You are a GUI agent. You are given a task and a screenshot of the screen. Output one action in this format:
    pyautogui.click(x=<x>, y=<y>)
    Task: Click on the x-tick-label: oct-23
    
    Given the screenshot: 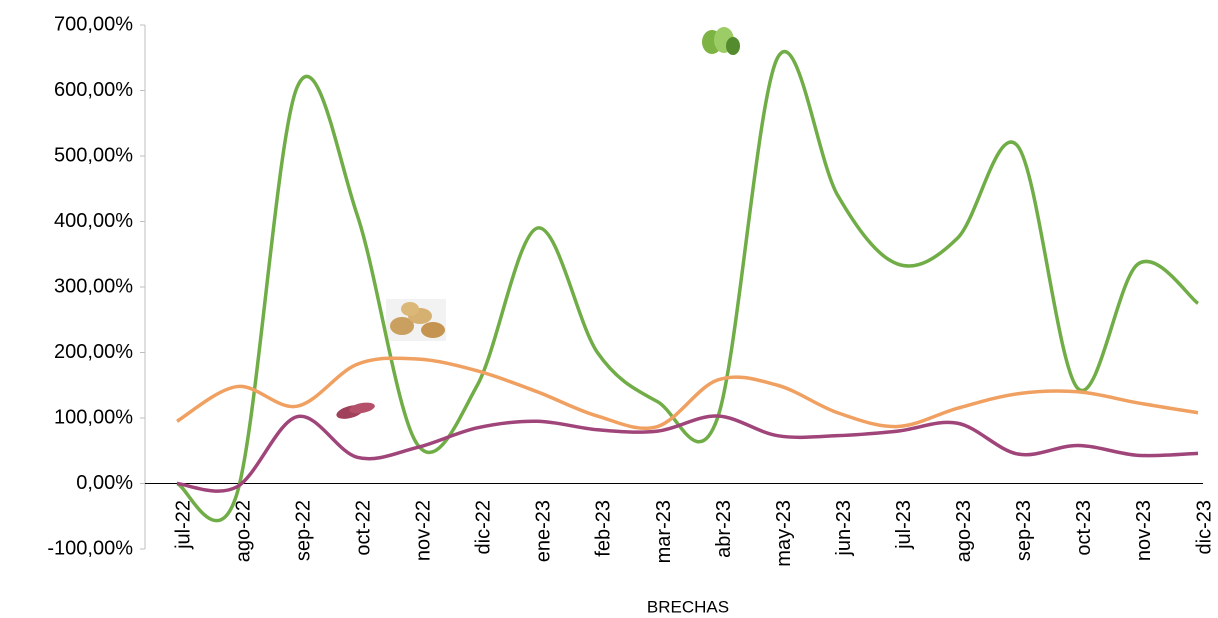 What is the action you would take?
    pyautogui.click(x=1084, y=528)
    